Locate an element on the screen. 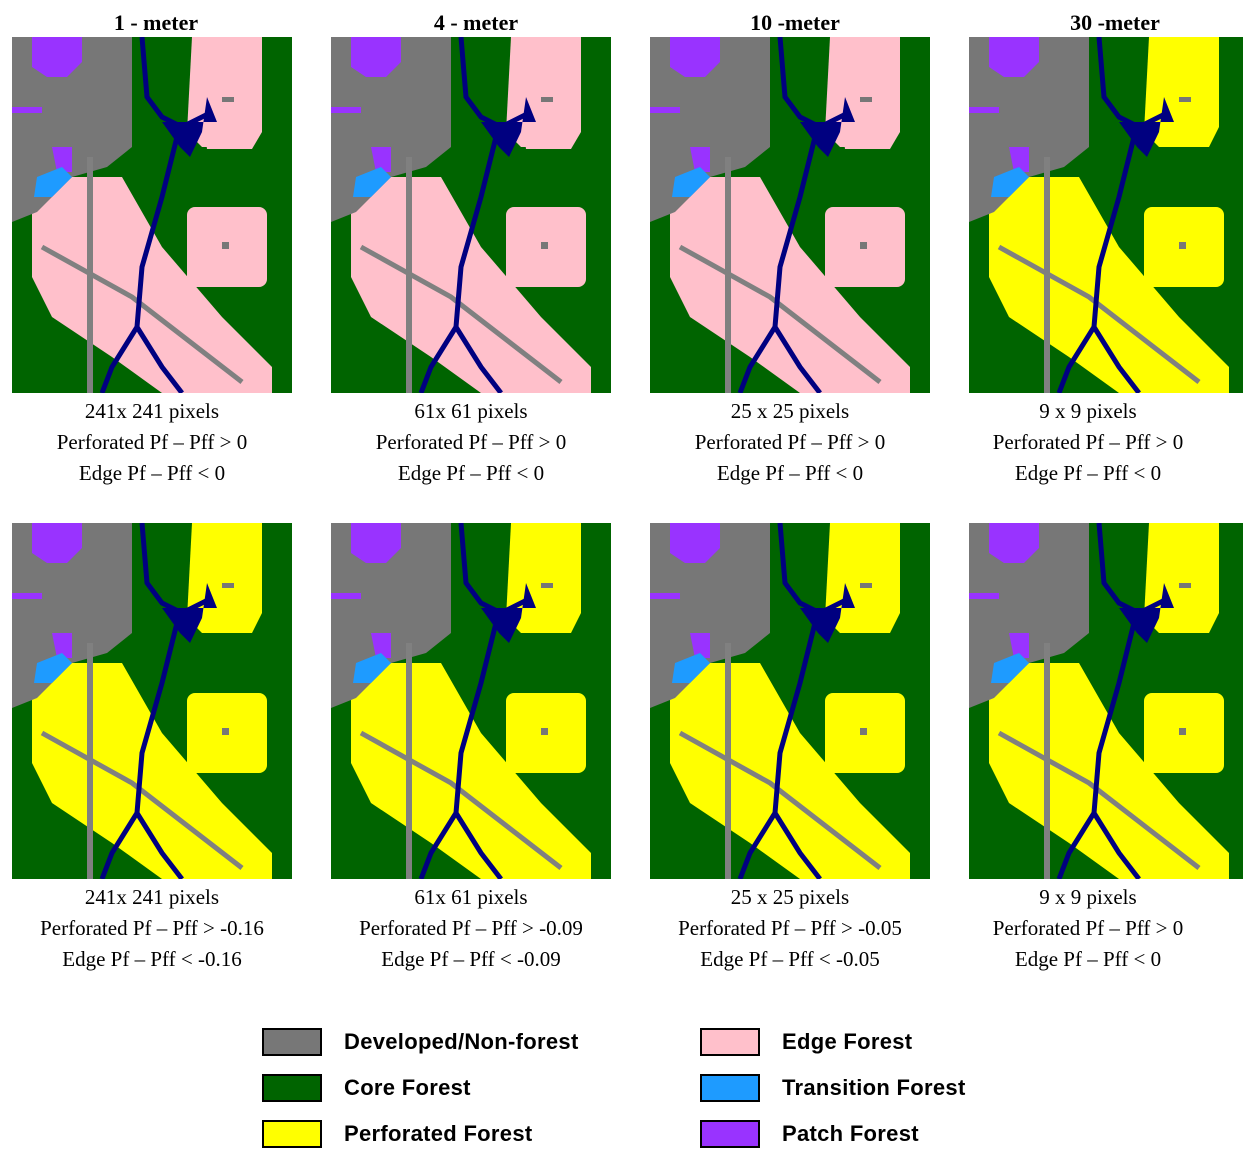  map-row2-10m is located at coordinates (790, 701).